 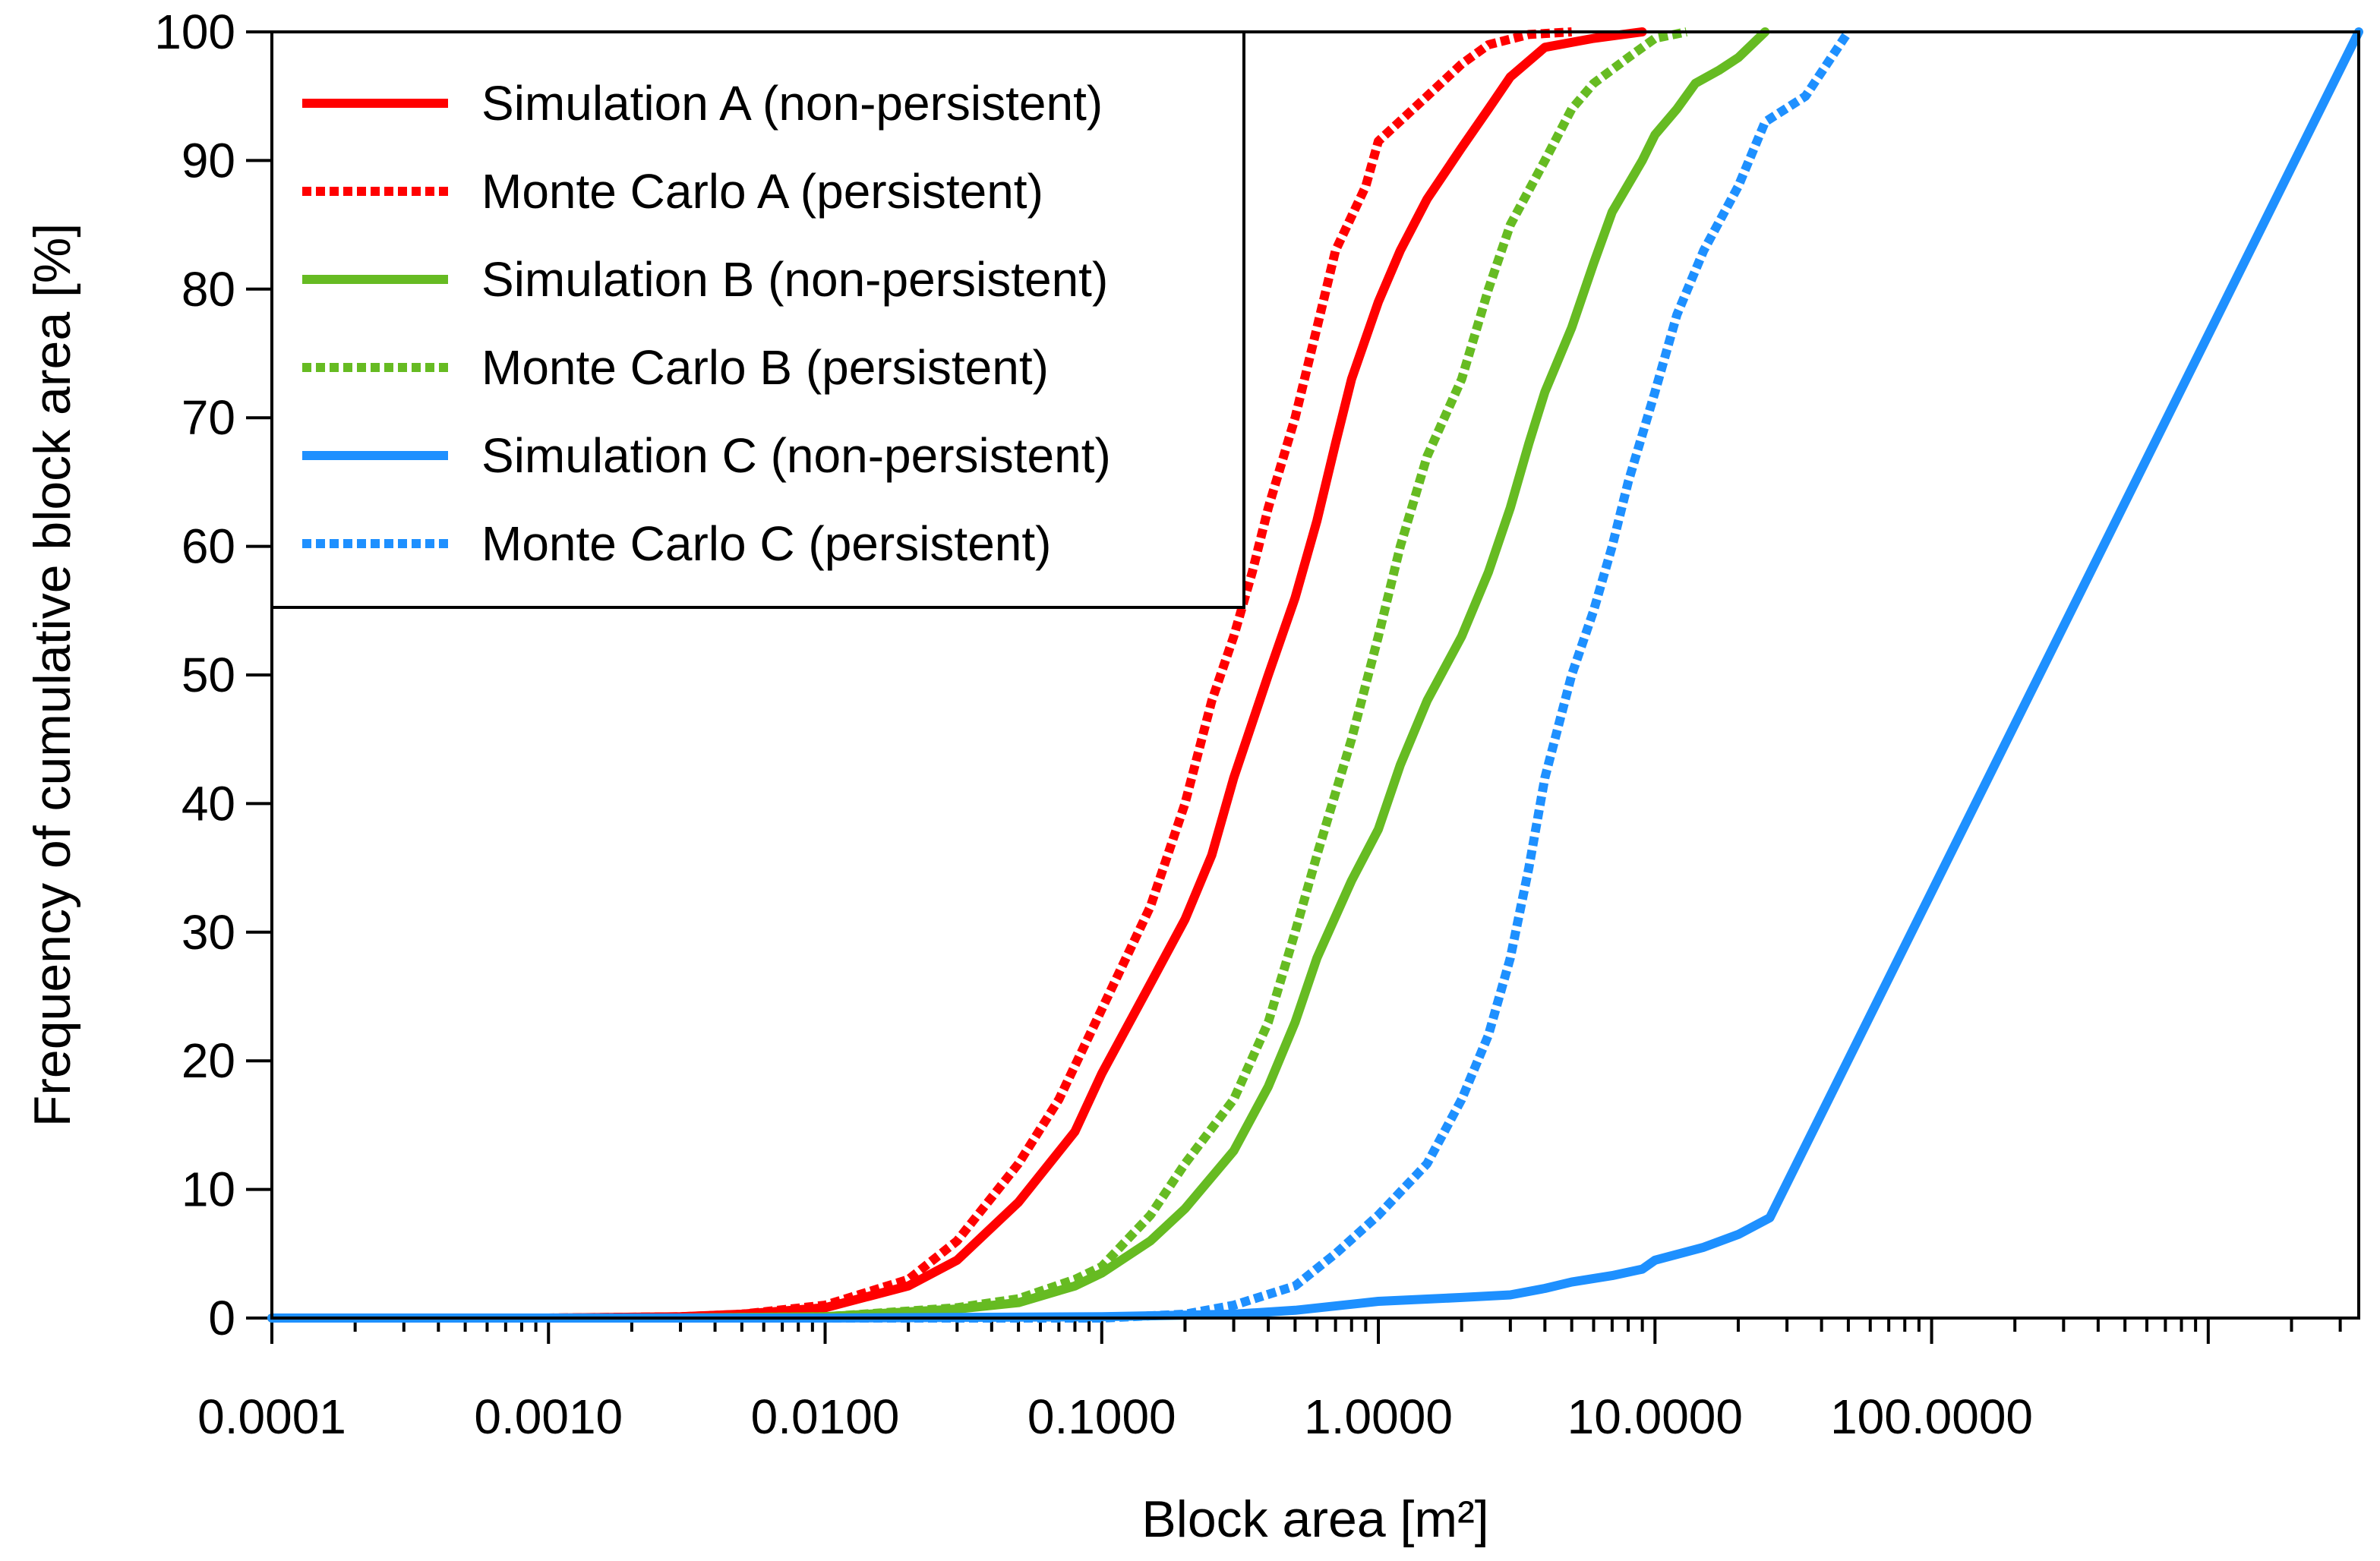 I want to click on x-tick-label: 1.0000, so click(x=1378, y=1416).